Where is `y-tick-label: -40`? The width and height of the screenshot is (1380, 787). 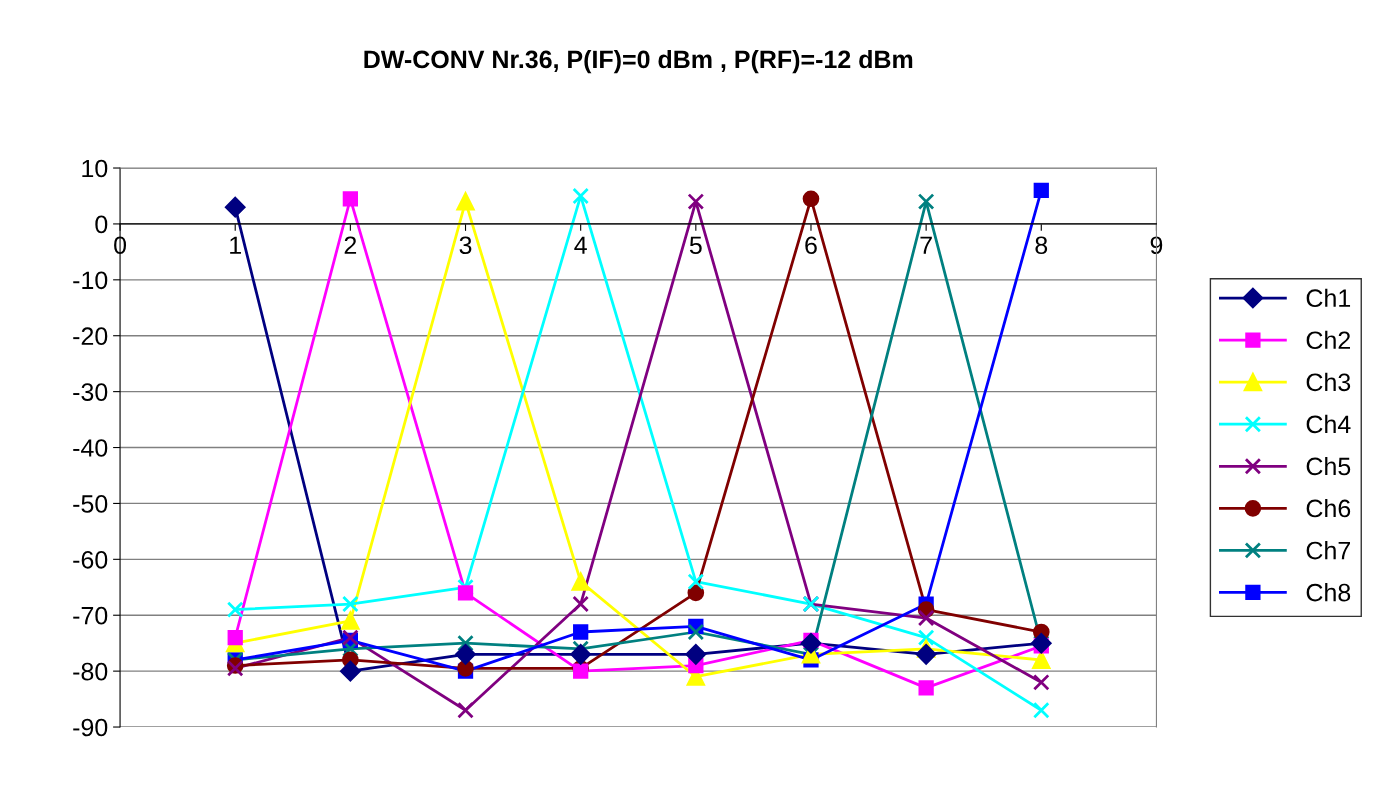
y-tick-label: -40 is located at coordinates (90, 448).